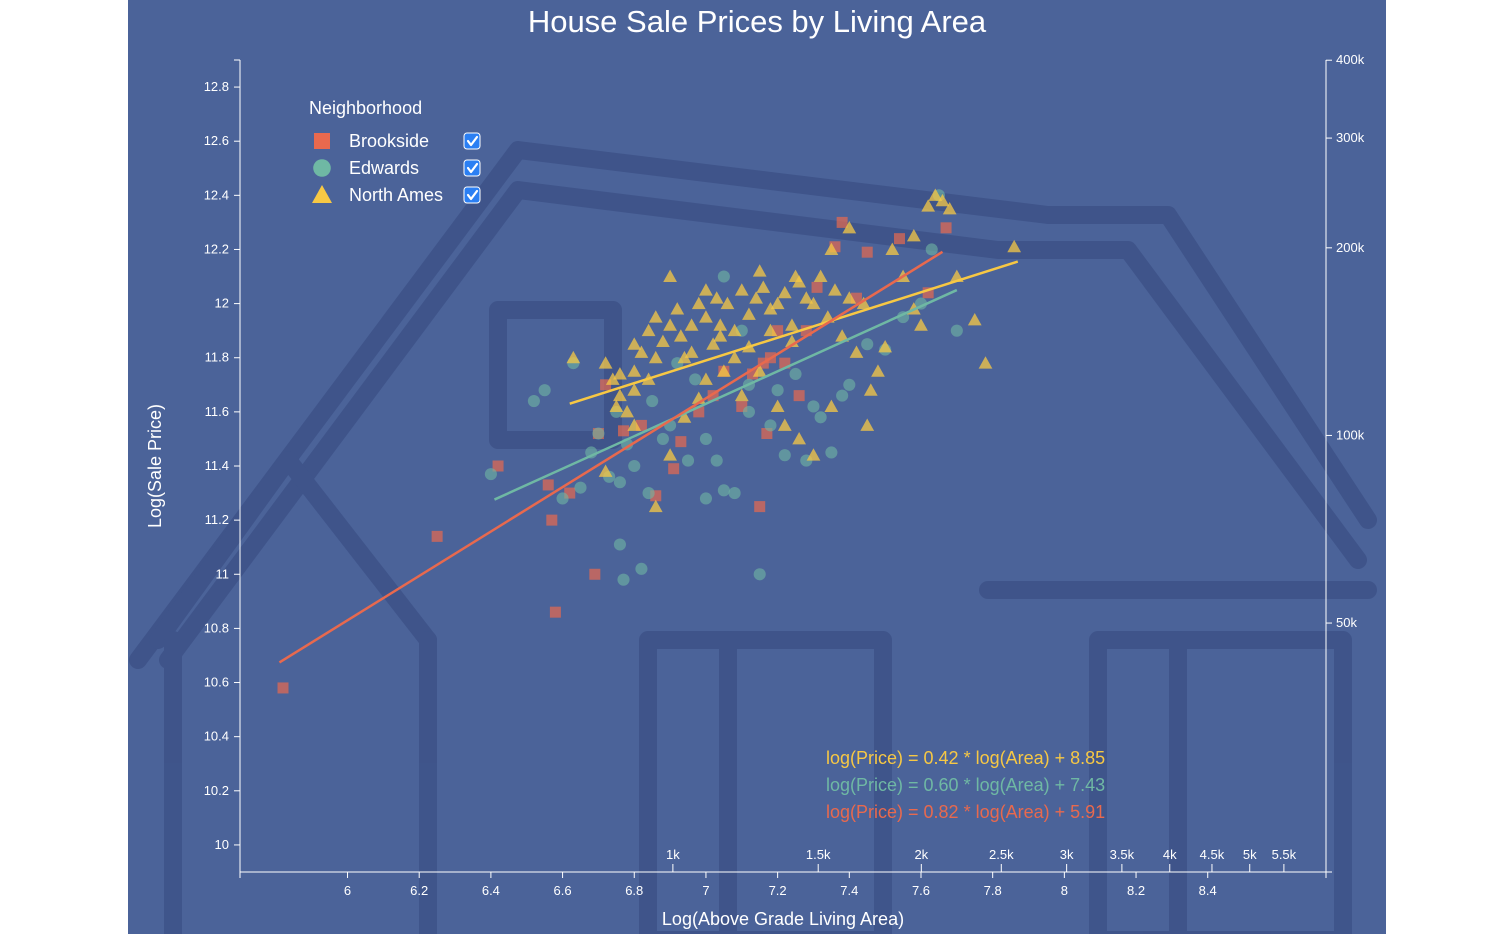 The height and width of the screenshot is (934, 1510). Describe the element at coordinates (818, 854) in the screenshot. I see `secondary-x-tick-label: 1.5k` at that location.